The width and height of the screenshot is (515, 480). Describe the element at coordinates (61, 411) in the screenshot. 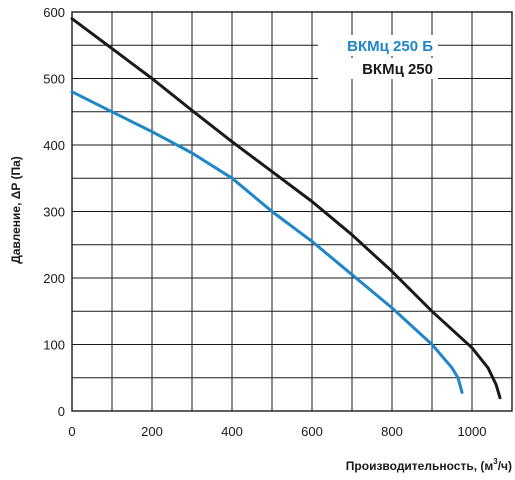

I see `y-tick-label: 0` at that location.